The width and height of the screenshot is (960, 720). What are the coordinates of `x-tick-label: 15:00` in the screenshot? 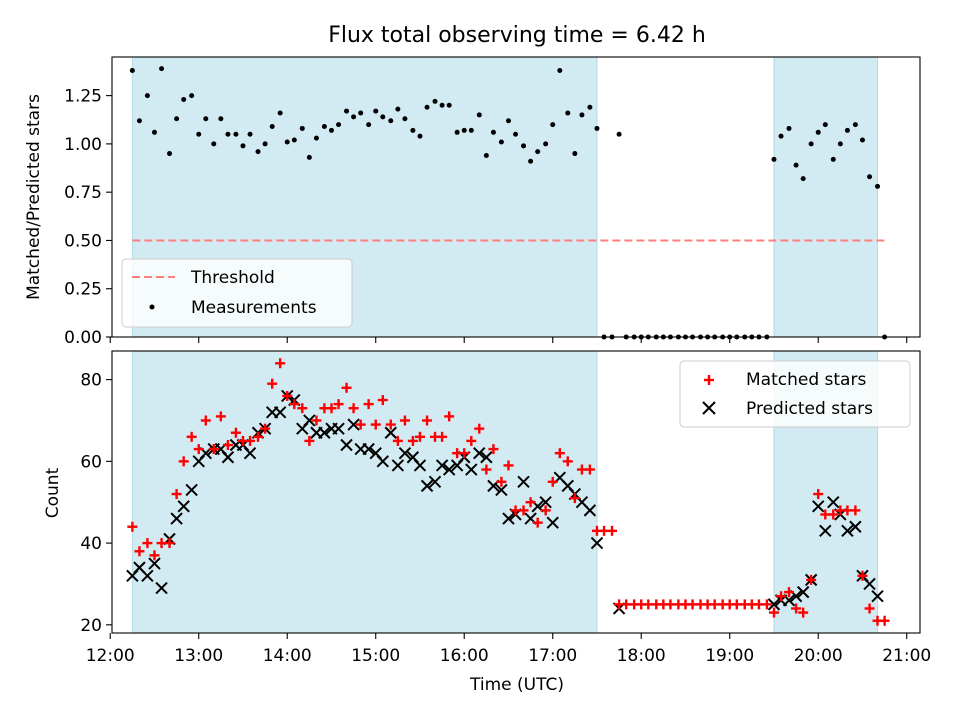 It's located at (375, 656).